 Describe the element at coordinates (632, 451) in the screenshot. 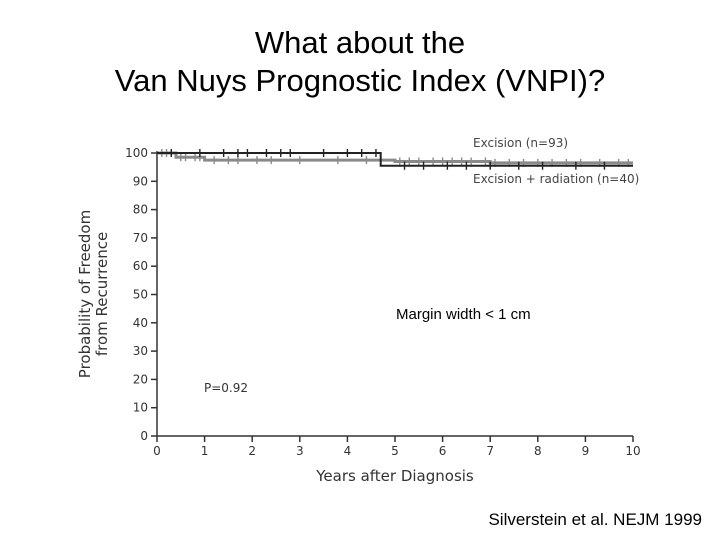

I see `x-tick-label: 10` at that location.